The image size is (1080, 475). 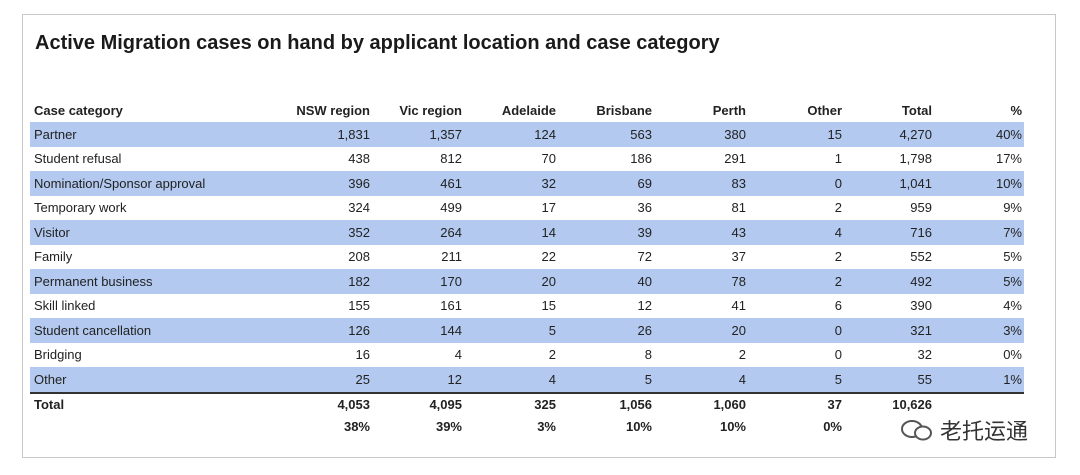 What do you see at coordinates (606, 183) in the screenshot?
I see `table-cell: 69` at bounding box center [606, 183].